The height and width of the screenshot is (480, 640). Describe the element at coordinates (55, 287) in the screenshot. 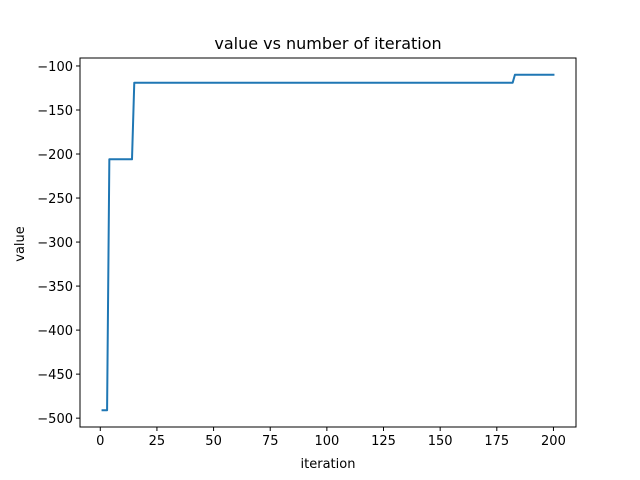

I see `y-tick-label: −350` at that location.